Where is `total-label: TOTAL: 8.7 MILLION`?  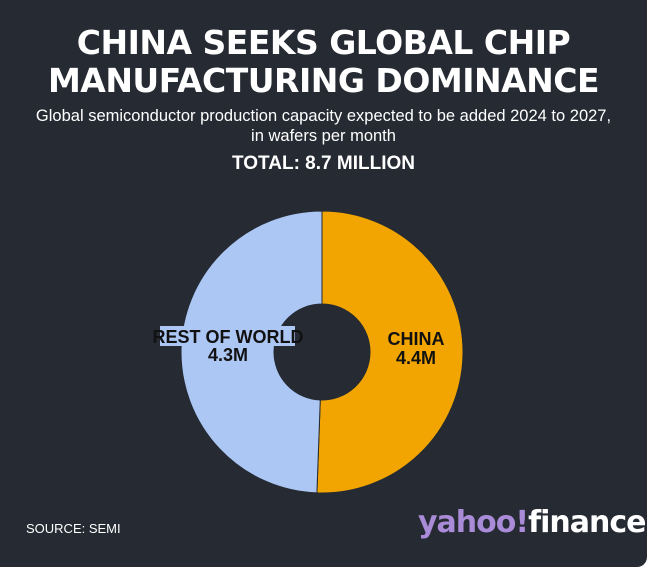 total-label: TOTAL: 8.7 MILLION is located at coordinates (323, 163).